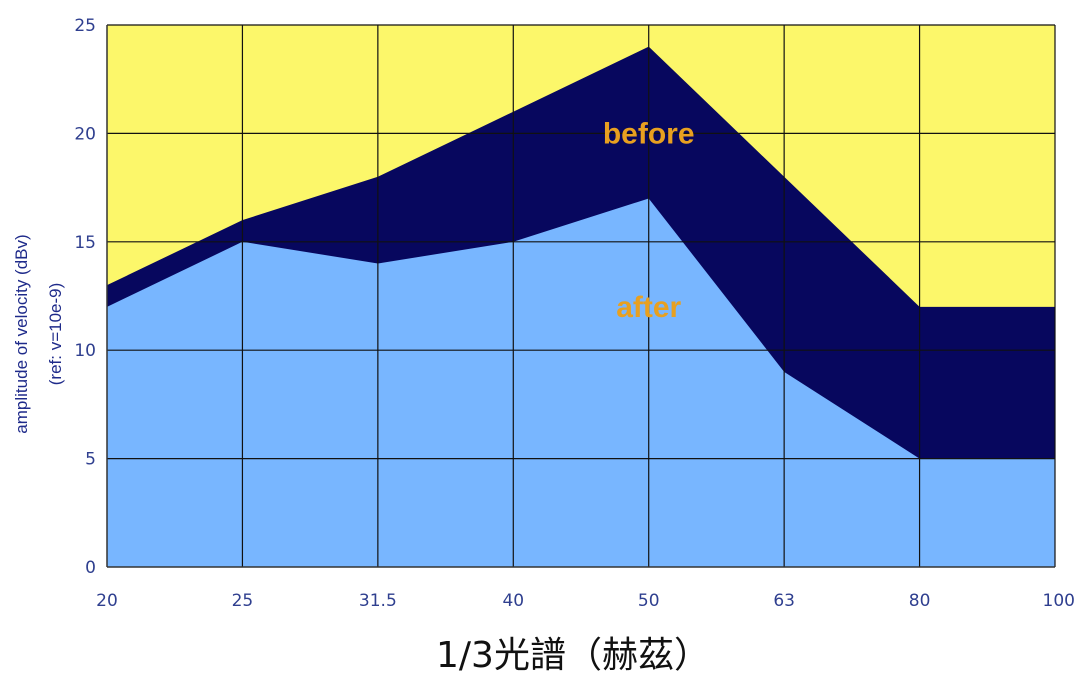  What do you see at coordinates (649, 220) in the screenshot?
I see `series-labels: before after` at bounding box center [649, 220].